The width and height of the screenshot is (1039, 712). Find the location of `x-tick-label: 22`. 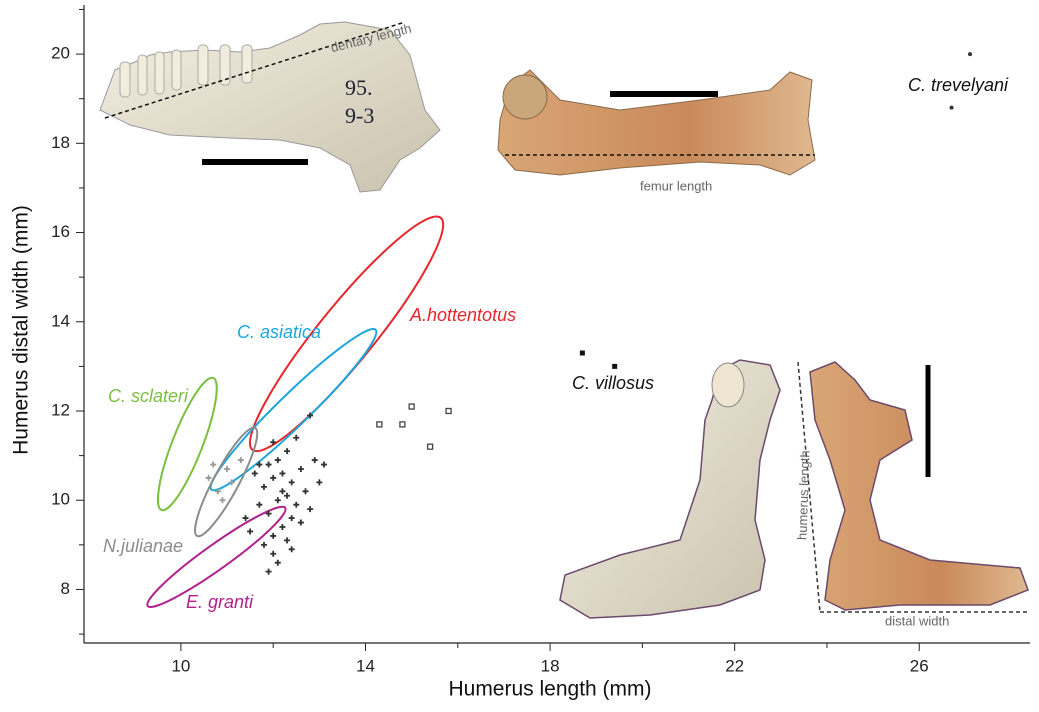

x-tick-label: 22 is located at coordinates (734, 665).